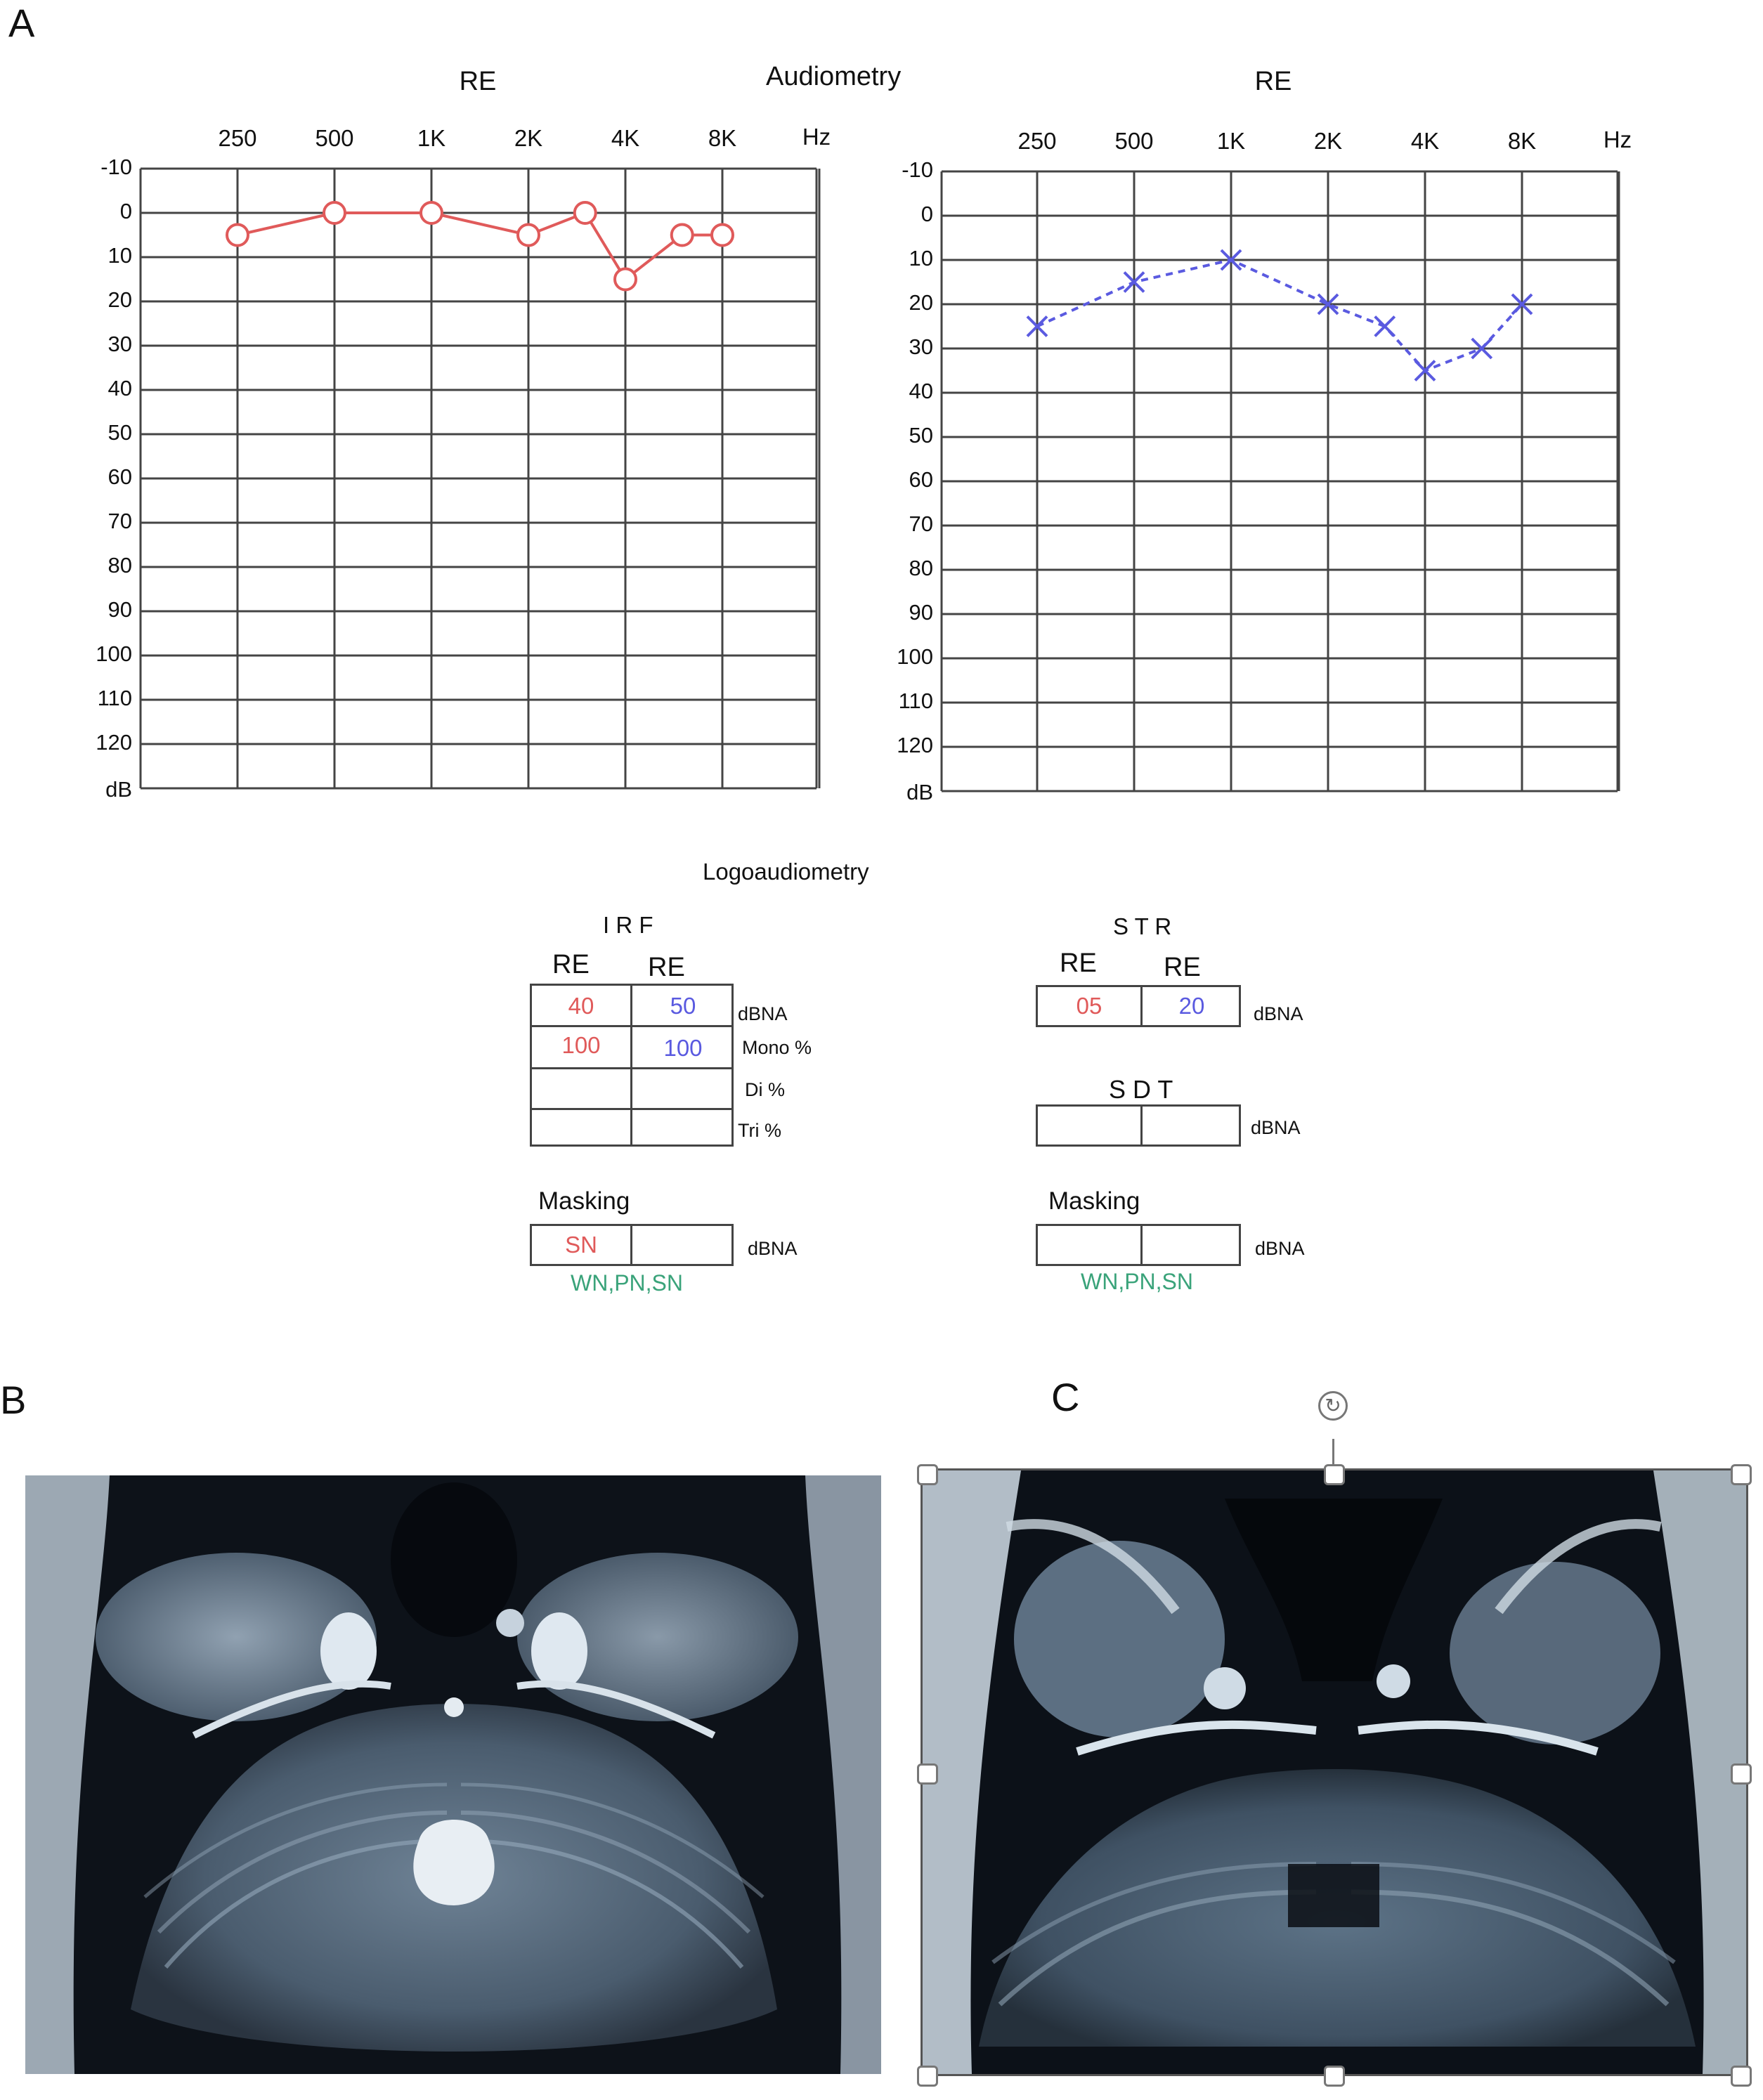  I want to click on sdt-table, so click(1138, 1125).